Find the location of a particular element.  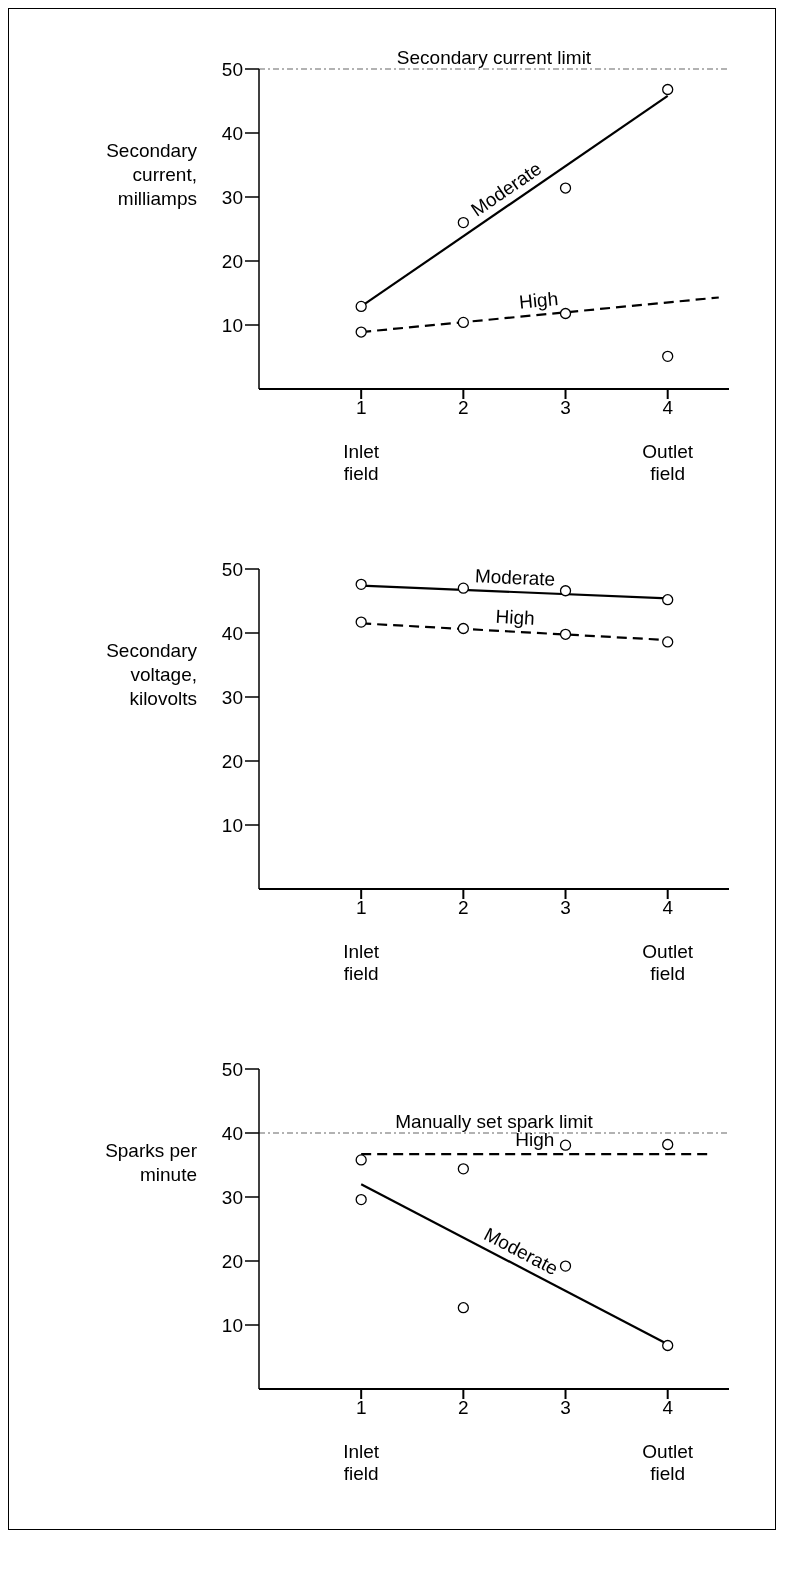

y-axis-title: Secondary voltage, kilovolts is located at coordinates (151, 675).